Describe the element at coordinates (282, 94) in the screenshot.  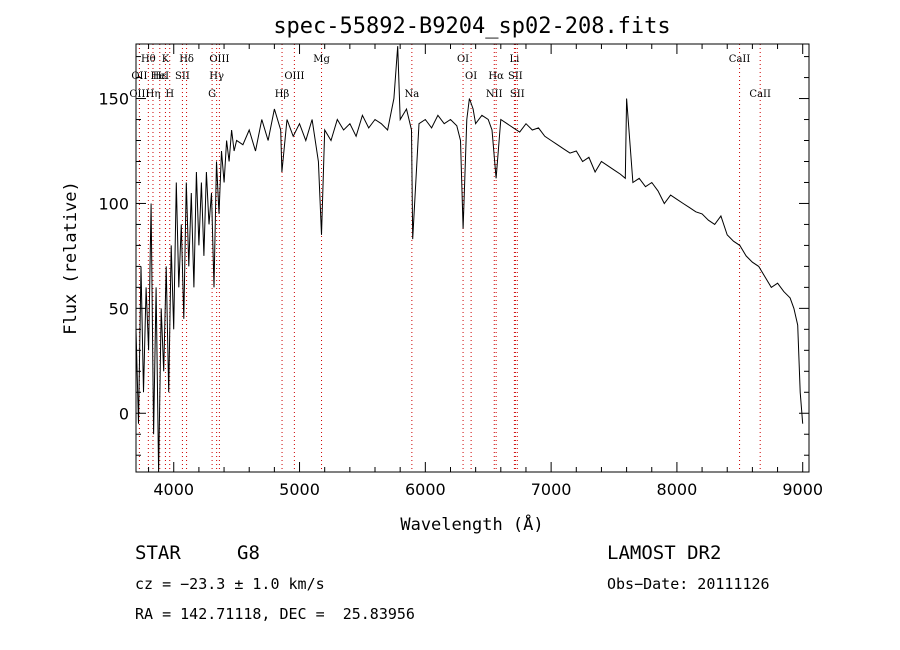
I see `line-marker-label: Hβ` at that location.